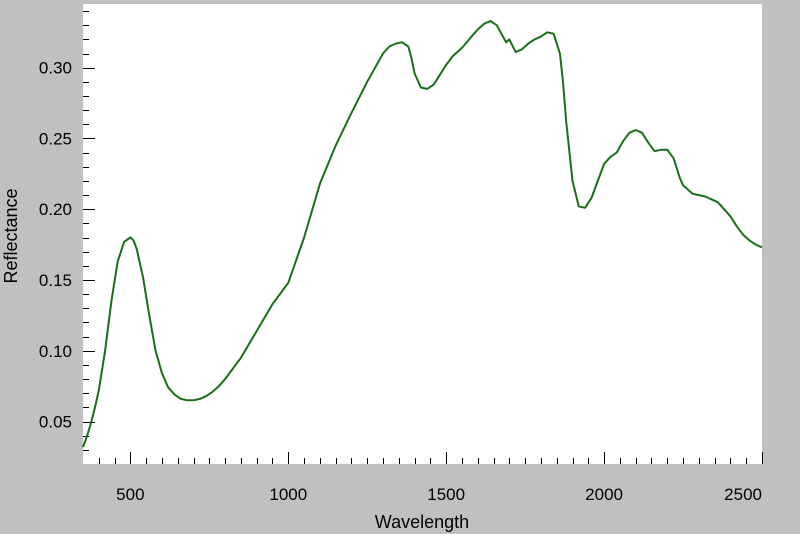 The height and width of the screenshot is (534, 800). I want to click on x-tick-label: 2500, so click(743, 494).